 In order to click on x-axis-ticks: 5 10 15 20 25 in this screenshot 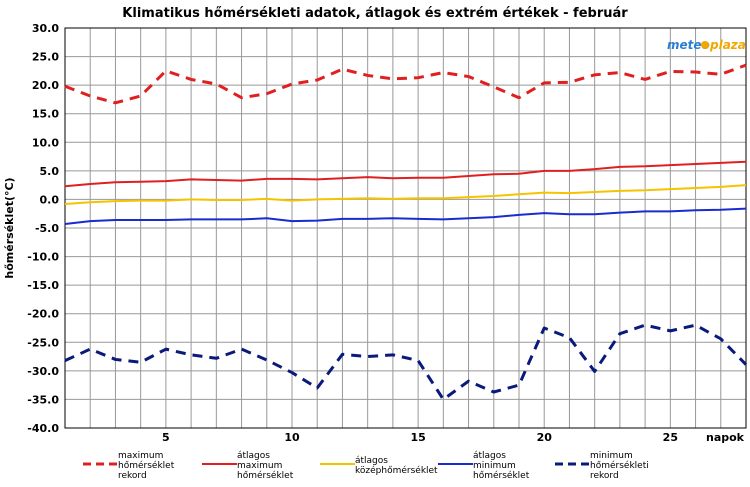, I will do `click(420, 437)`.